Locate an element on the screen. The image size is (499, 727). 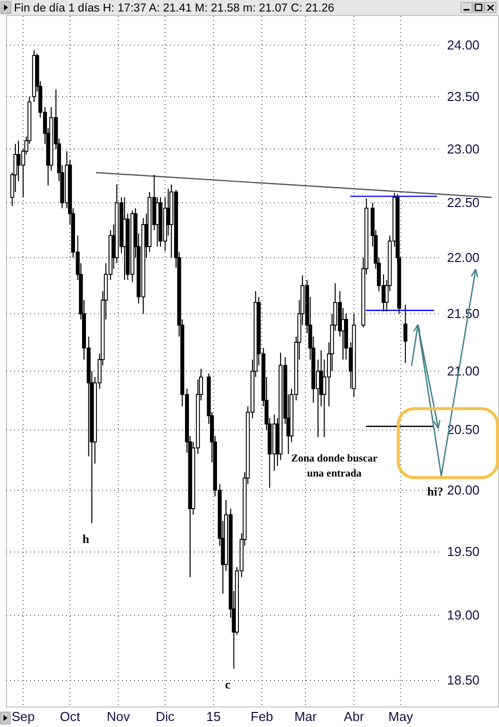
y-tick-label: 20.00 is located at coordinates (463, 490).